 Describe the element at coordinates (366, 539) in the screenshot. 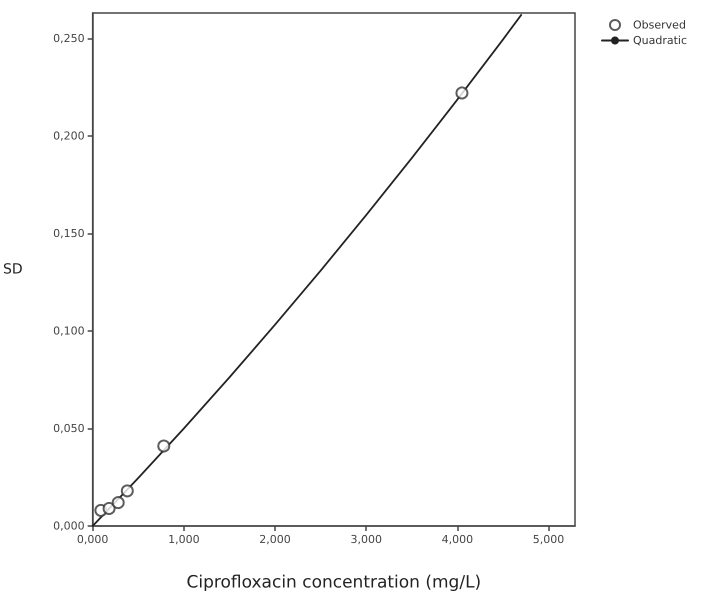

I see `x-tick-label: 3,000` at that location.